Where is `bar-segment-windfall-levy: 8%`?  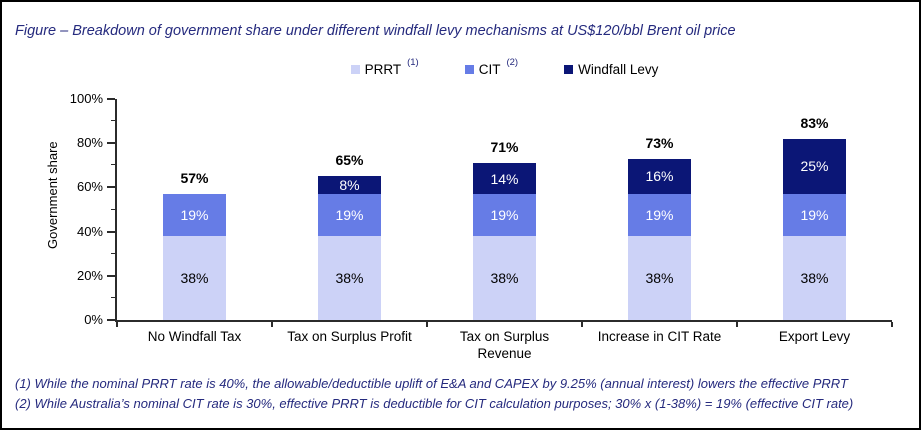 bar-segment-windfall-levy: 8% is located at coordinates (349, 185).